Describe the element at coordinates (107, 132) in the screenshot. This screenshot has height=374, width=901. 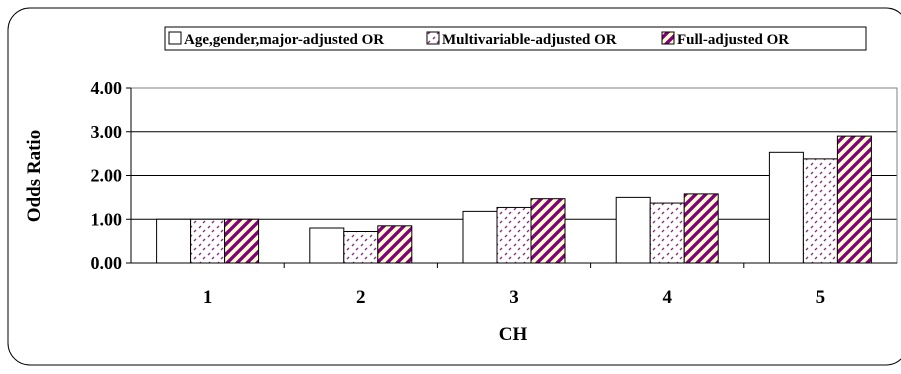
I see `y-tick-label: 3.00` at that location.